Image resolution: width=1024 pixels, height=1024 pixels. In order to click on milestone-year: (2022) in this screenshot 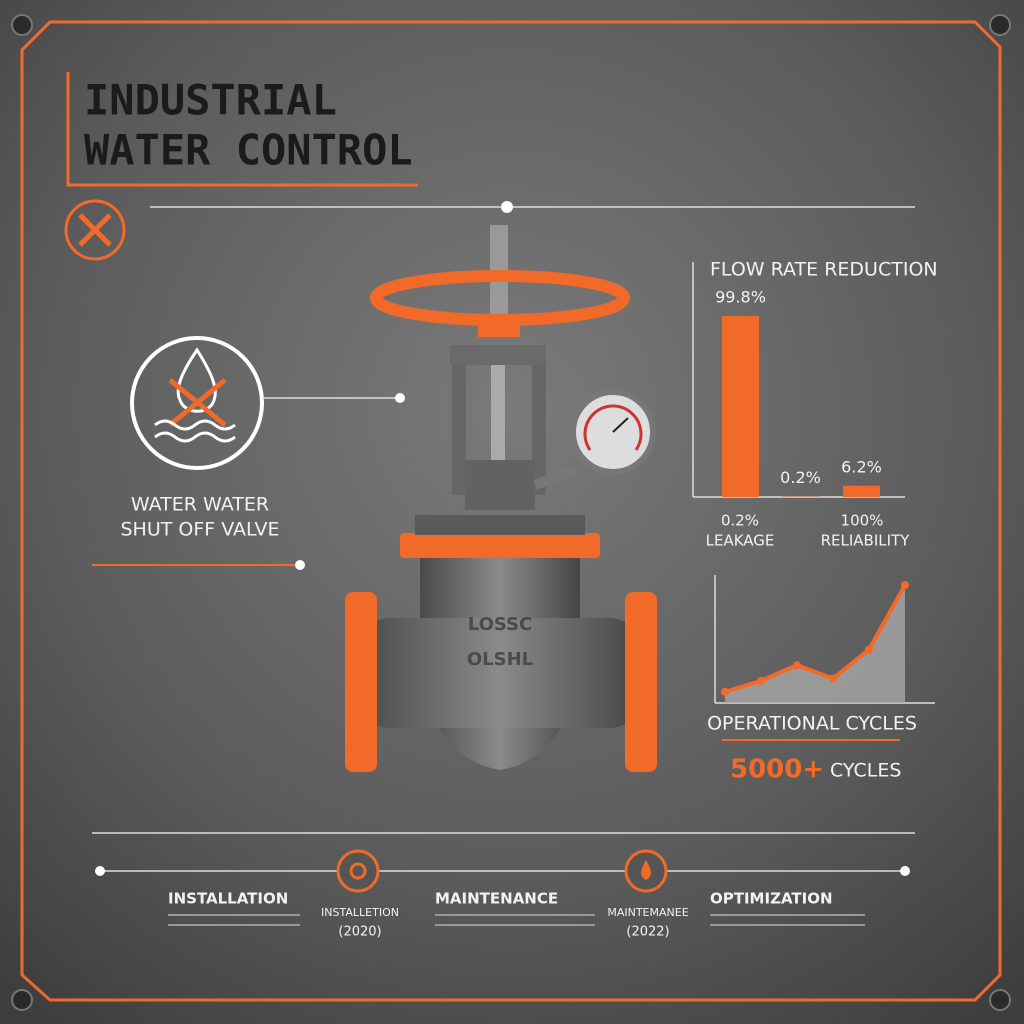, I will do `click(647, 932)`.